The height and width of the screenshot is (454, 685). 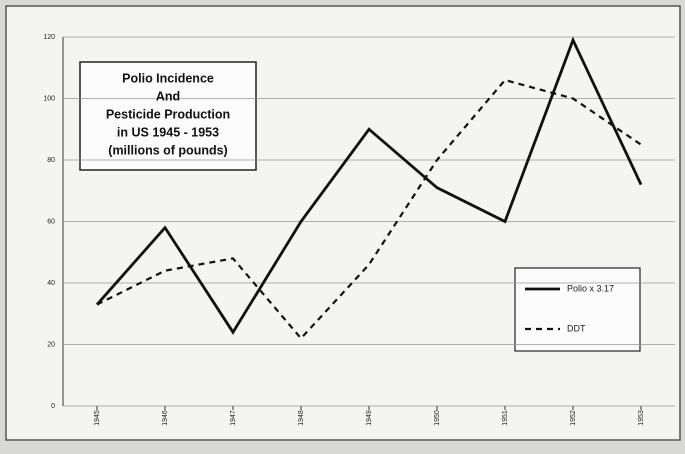 I want to click on legend-label: Polio x 3.17, so click(x=590, y=288).